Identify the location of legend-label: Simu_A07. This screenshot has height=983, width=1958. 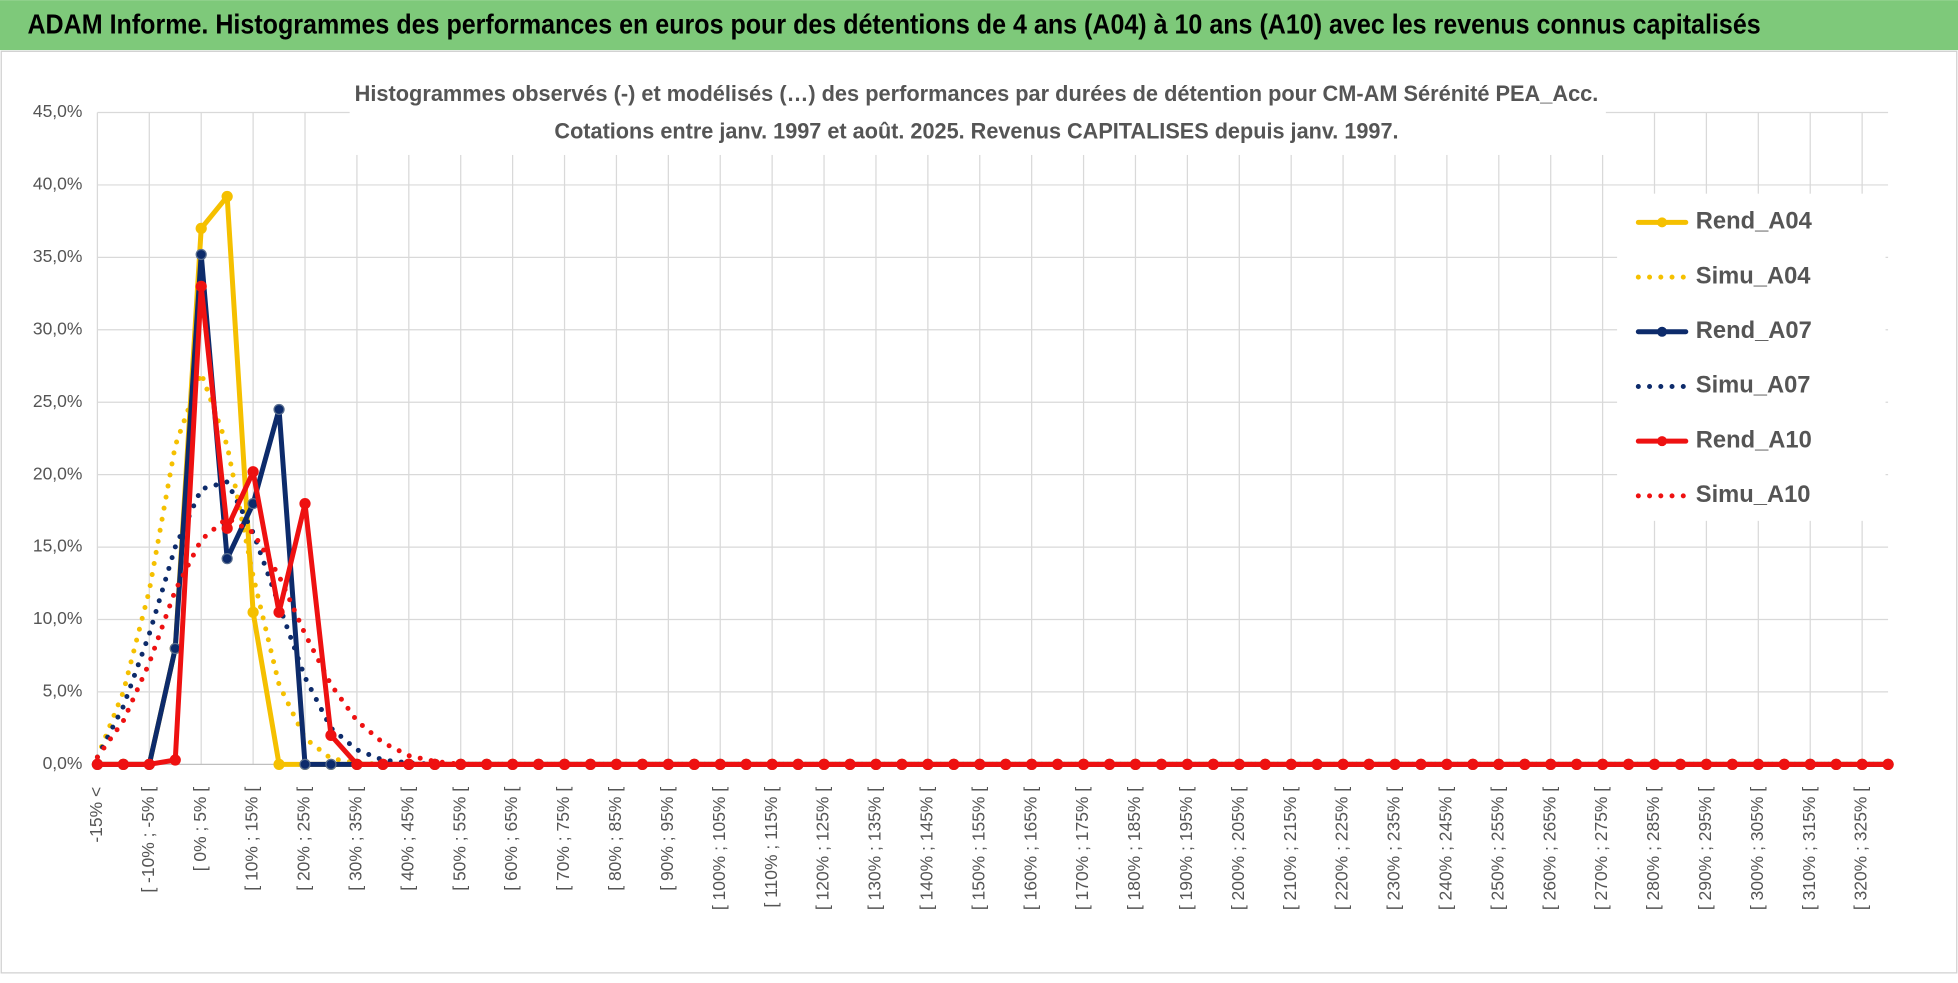
(1753, 386).